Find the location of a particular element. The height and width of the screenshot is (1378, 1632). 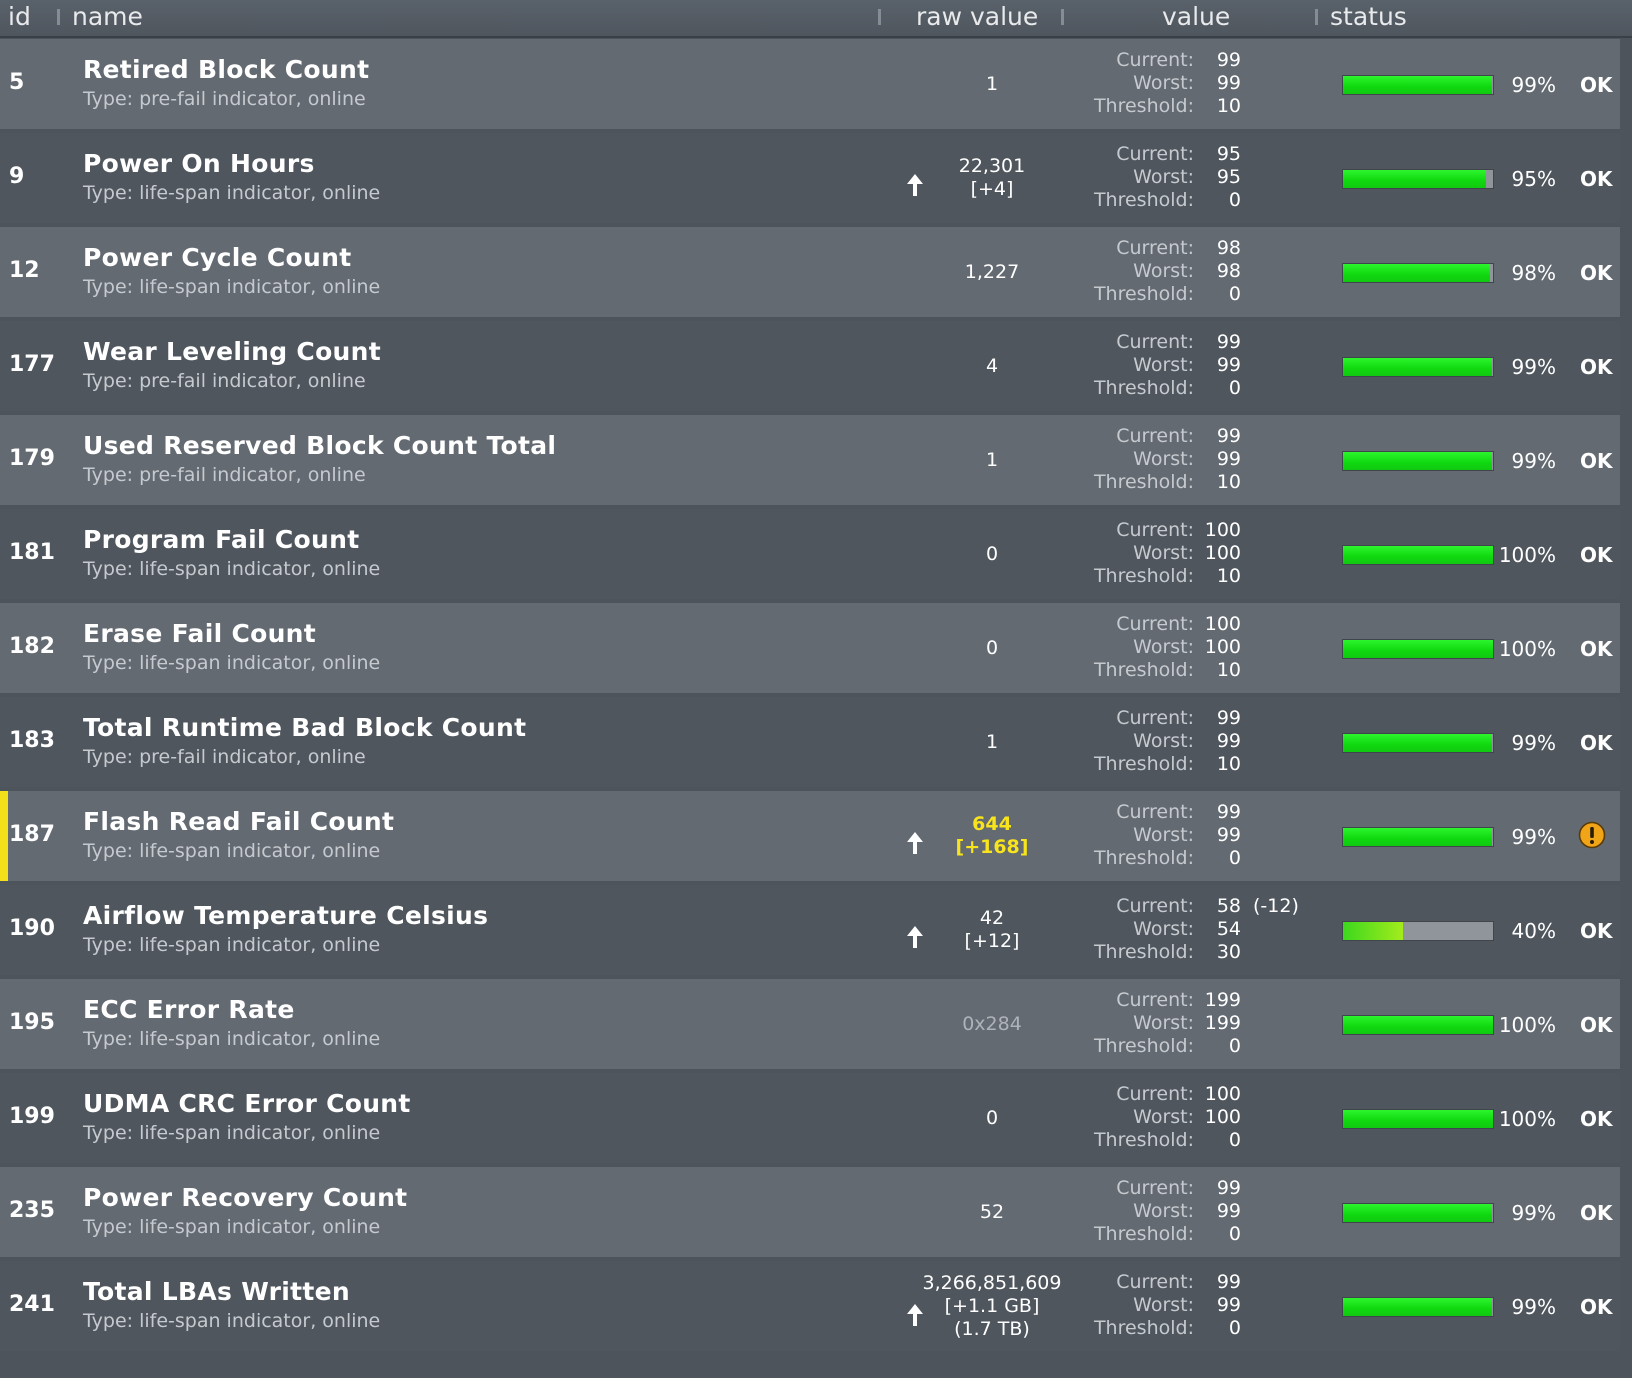

attribute-name: Total Runtime Bad Block Count is located at coordinates (305, 727).